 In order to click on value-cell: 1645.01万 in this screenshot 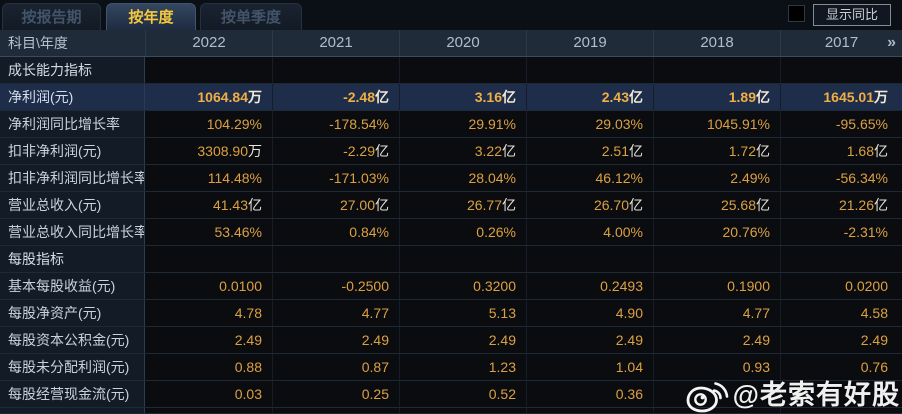, I will do `click(841, 97)`.